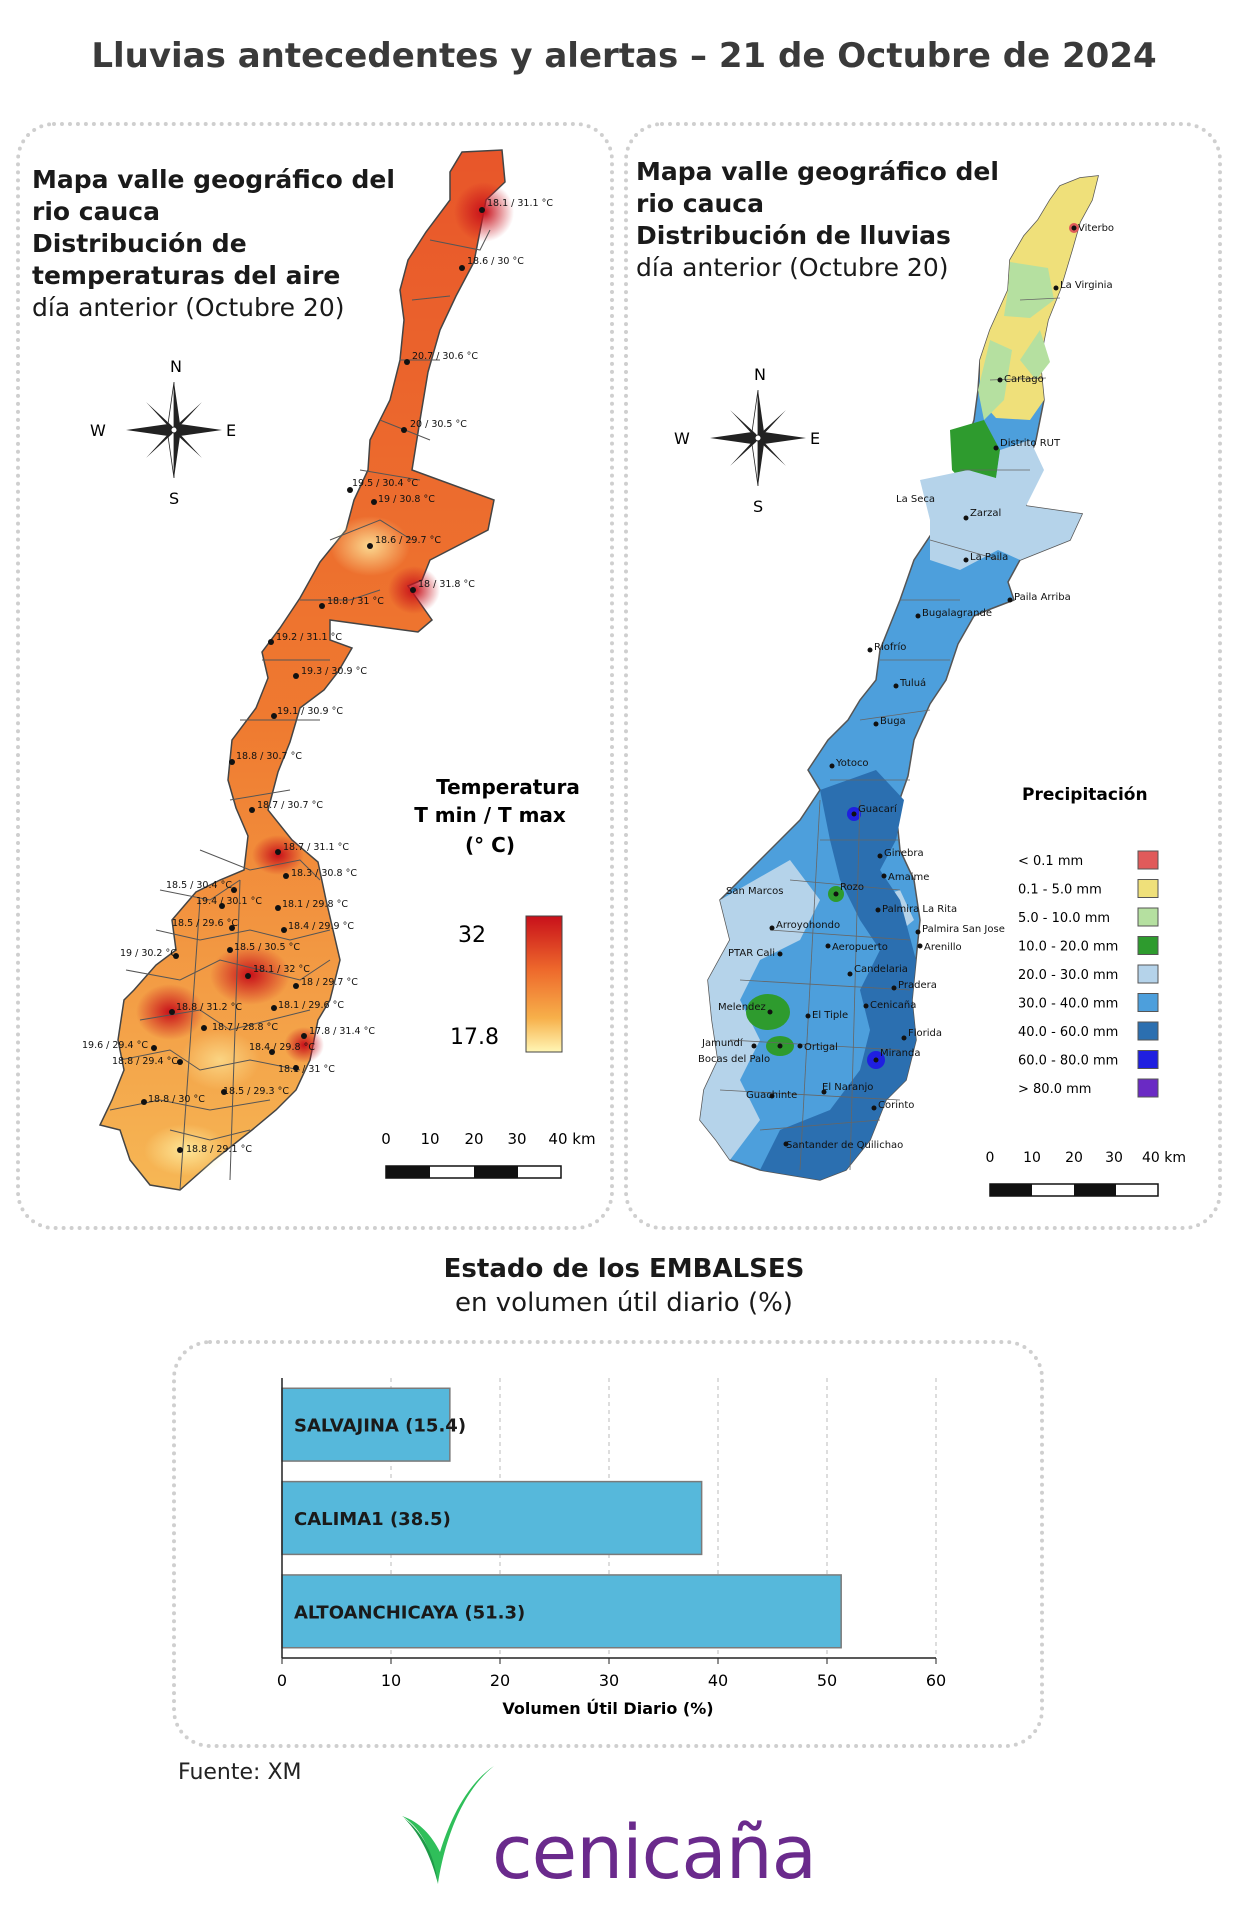 The width and height of the screenshot is (1248, 1920). Describe the element at coordinates (827, 1680) in the screenshot. I see `x-tick-label: 50` at that location.